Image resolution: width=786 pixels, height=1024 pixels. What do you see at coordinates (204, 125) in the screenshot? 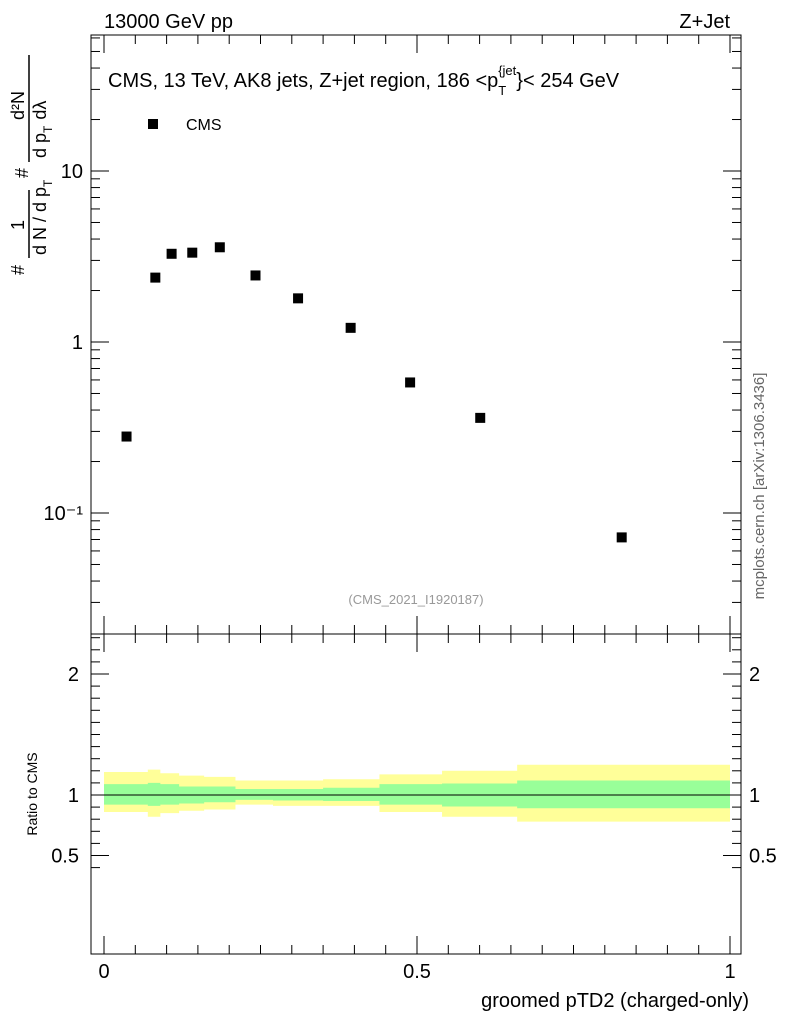
I see `legend-label: CMS` at bounding box center [204, 125].